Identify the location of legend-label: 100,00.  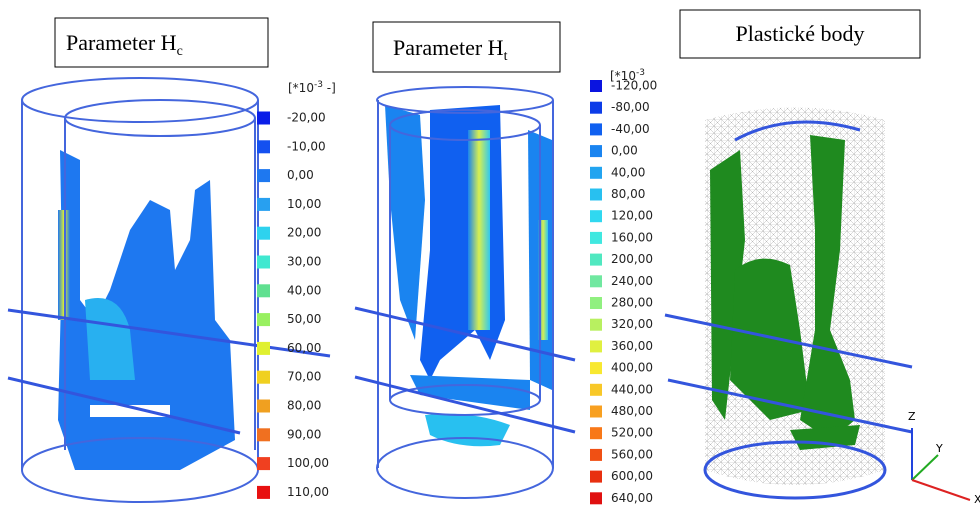
(308, 463).